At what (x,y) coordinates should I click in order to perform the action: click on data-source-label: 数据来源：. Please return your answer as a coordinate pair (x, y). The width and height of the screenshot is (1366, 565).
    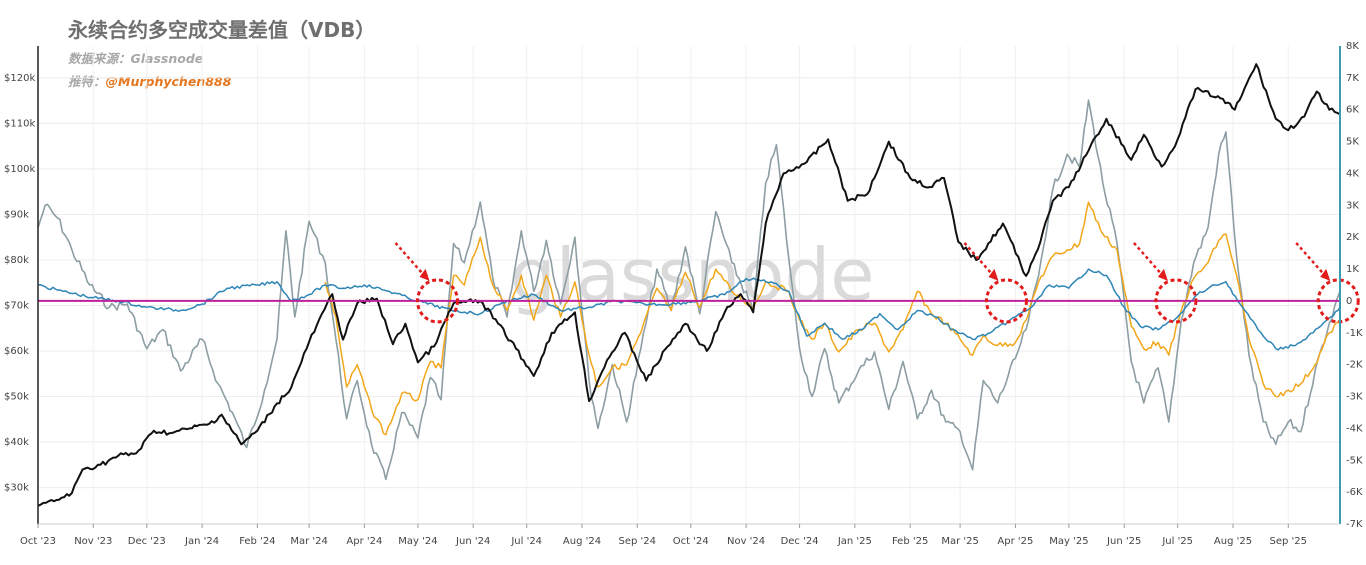
    Looking at the image, I should click on (99, 58).